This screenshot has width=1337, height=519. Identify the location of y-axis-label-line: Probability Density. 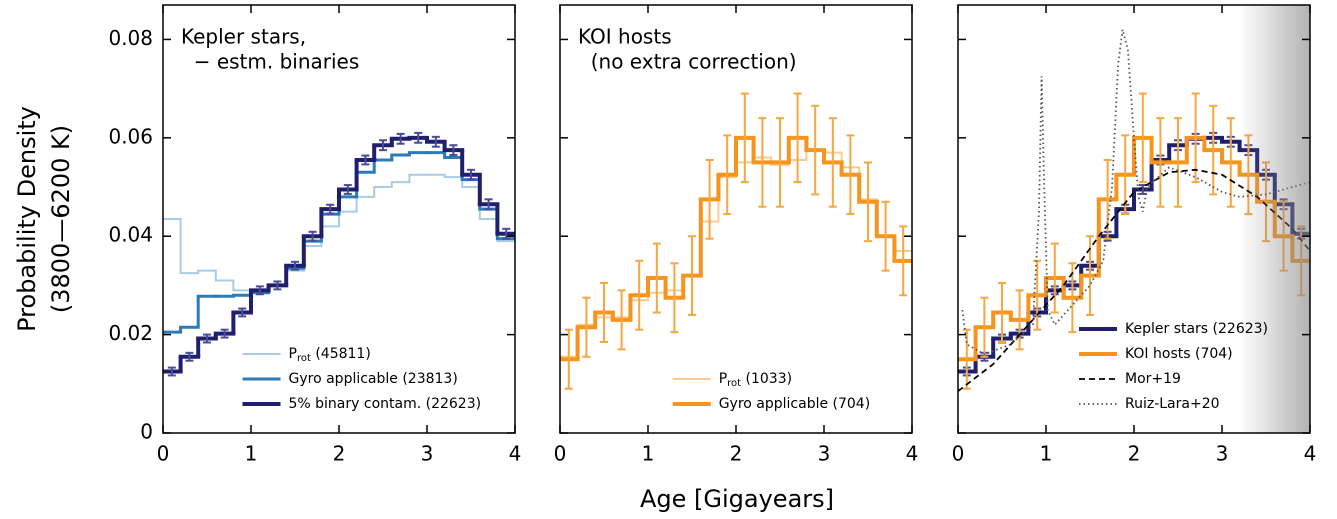
(27, 219).